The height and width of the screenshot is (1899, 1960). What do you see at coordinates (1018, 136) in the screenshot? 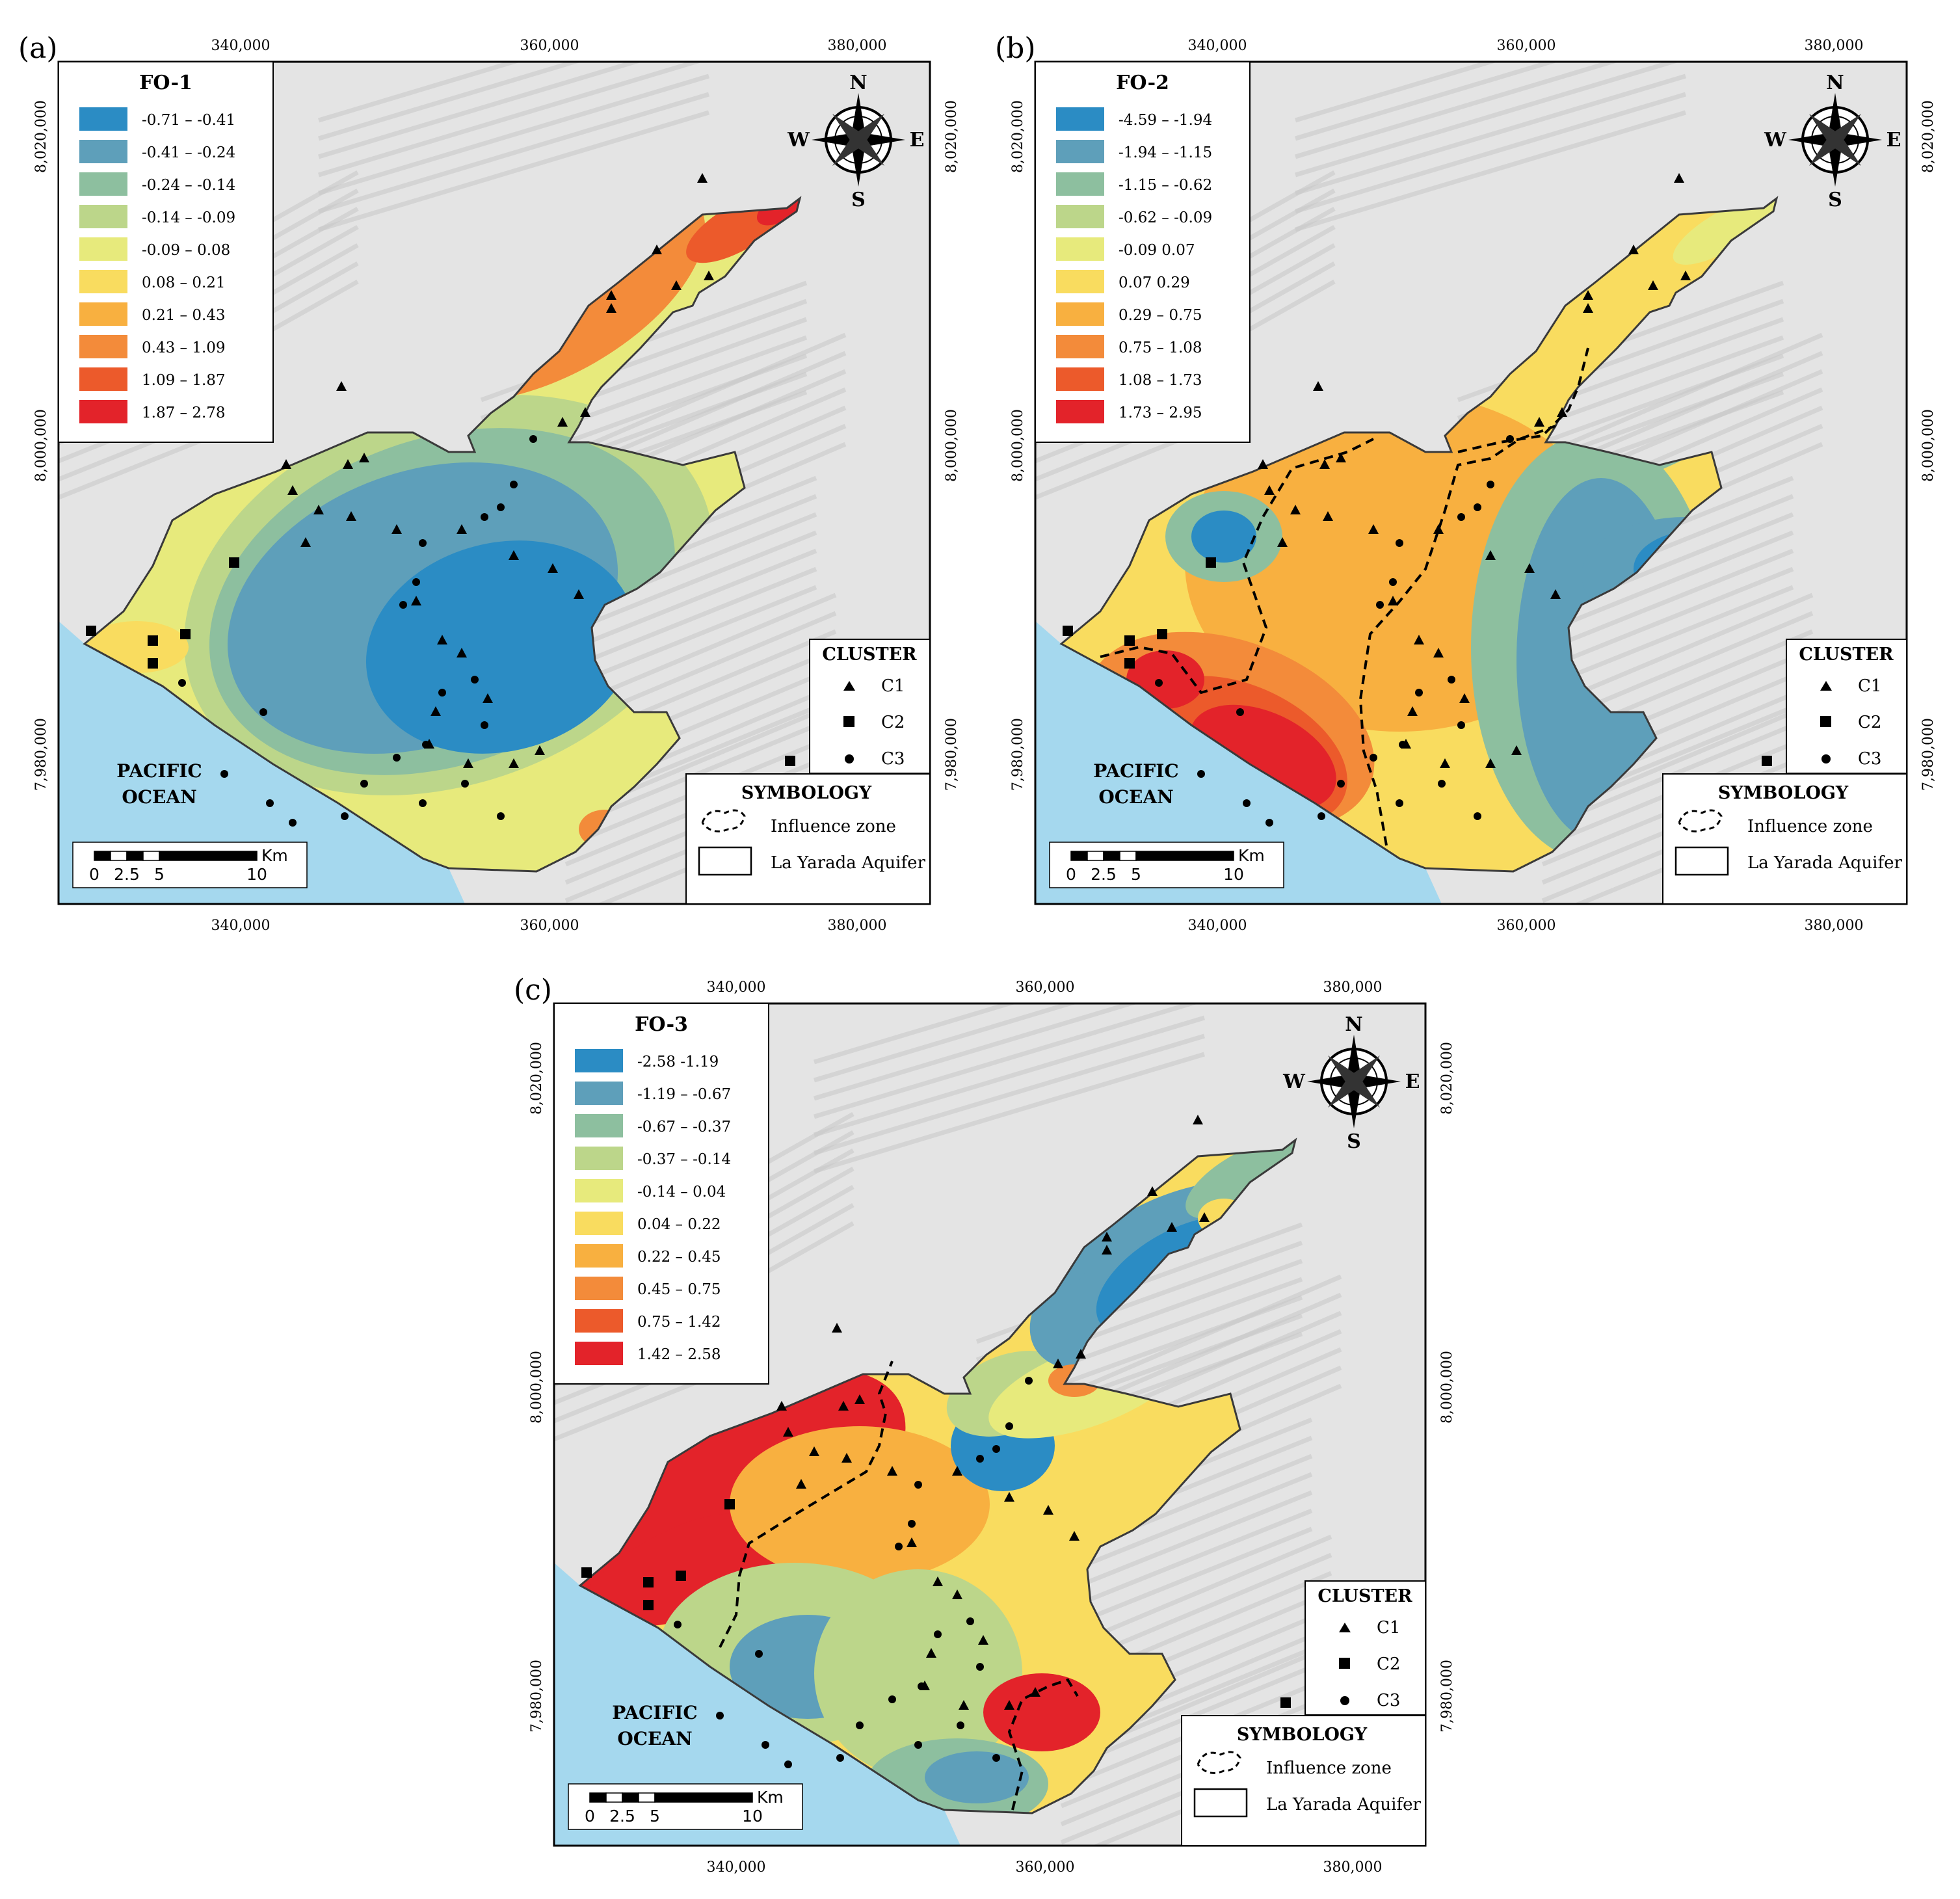
I see `y-tick-label-left: 8,020,000` at bounding box center [1018, 136].